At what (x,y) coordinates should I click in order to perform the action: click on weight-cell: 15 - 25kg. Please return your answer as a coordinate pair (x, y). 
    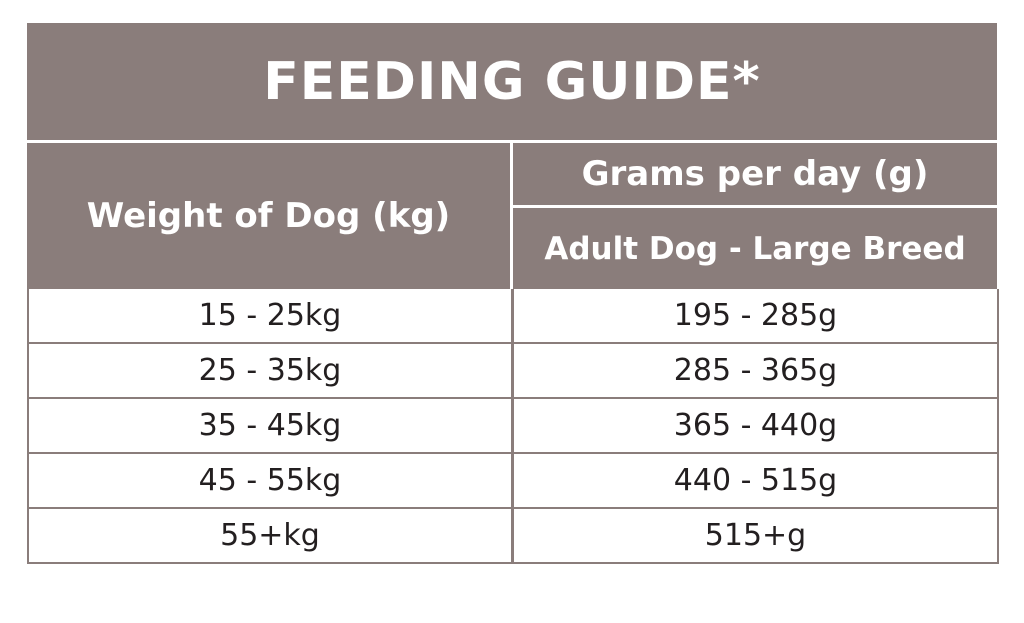
    Looking at the image, I should click on (271, 315).